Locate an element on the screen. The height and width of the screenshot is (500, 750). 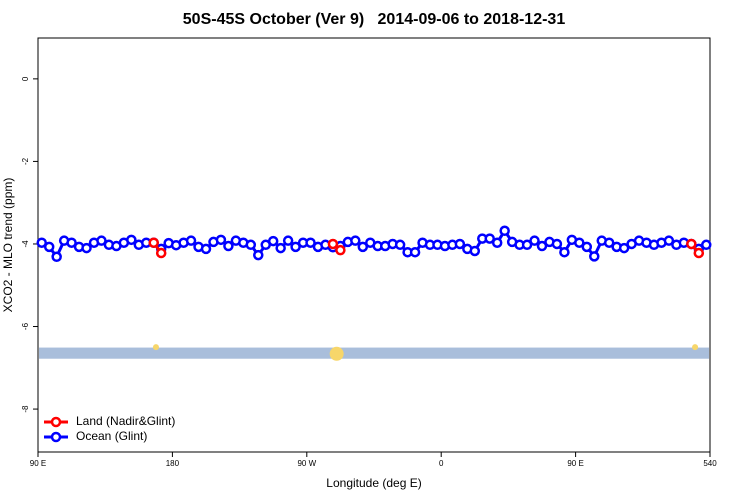
coverage-band is located at coordinates (374, 353).